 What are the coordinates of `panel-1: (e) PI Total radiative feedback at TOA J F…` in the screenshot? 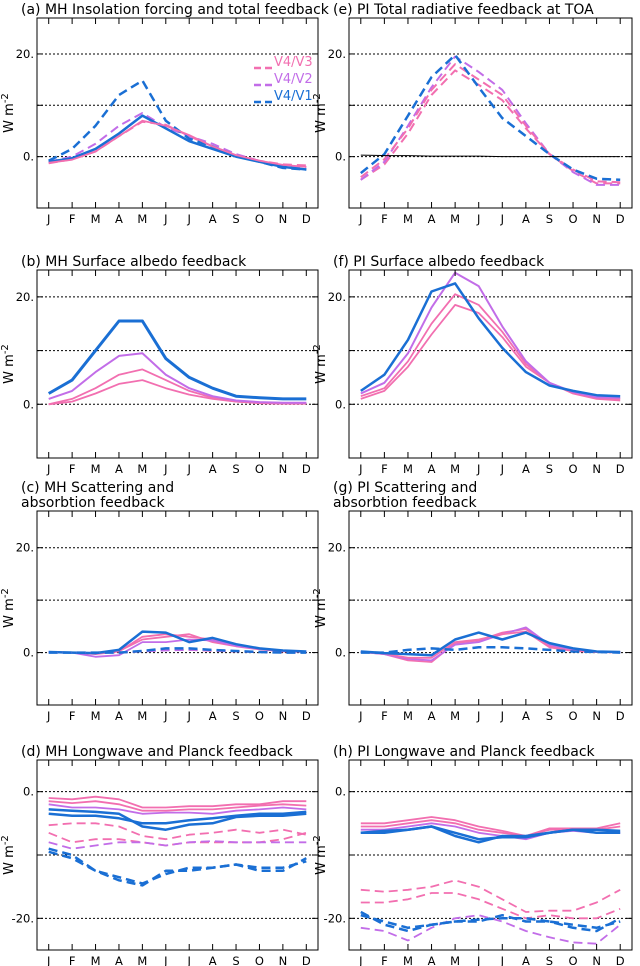 It's located at (472, 114).